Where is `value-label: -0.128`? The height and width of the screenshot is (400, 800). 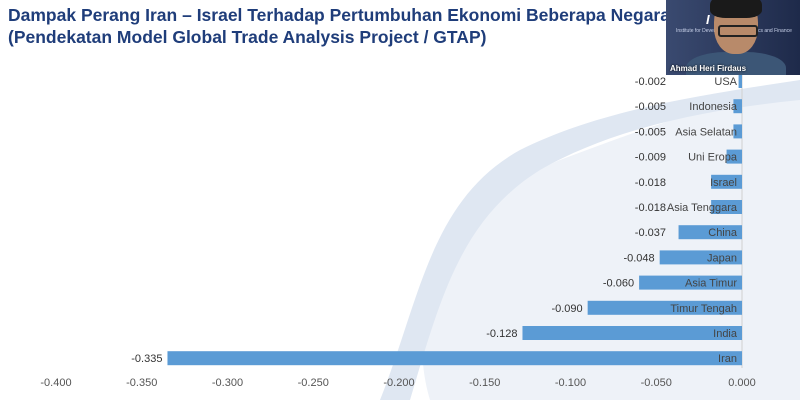
value-label: -0.128 is located at coordinates (501, 334).